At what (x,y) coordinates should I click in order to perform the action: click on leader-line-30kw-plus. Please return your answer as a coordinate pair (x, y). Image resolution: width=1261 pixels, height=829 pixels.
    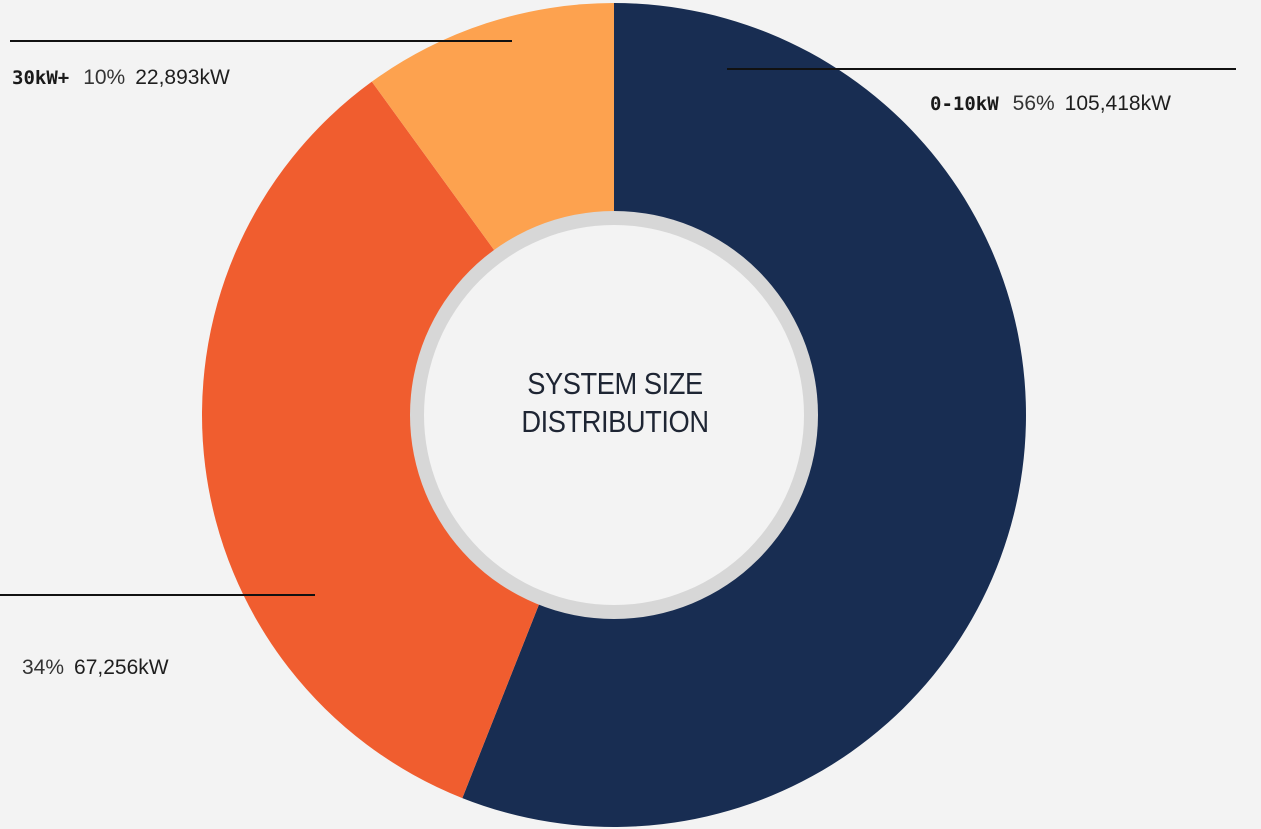
    Looking at the image, I should click on (261, 41).